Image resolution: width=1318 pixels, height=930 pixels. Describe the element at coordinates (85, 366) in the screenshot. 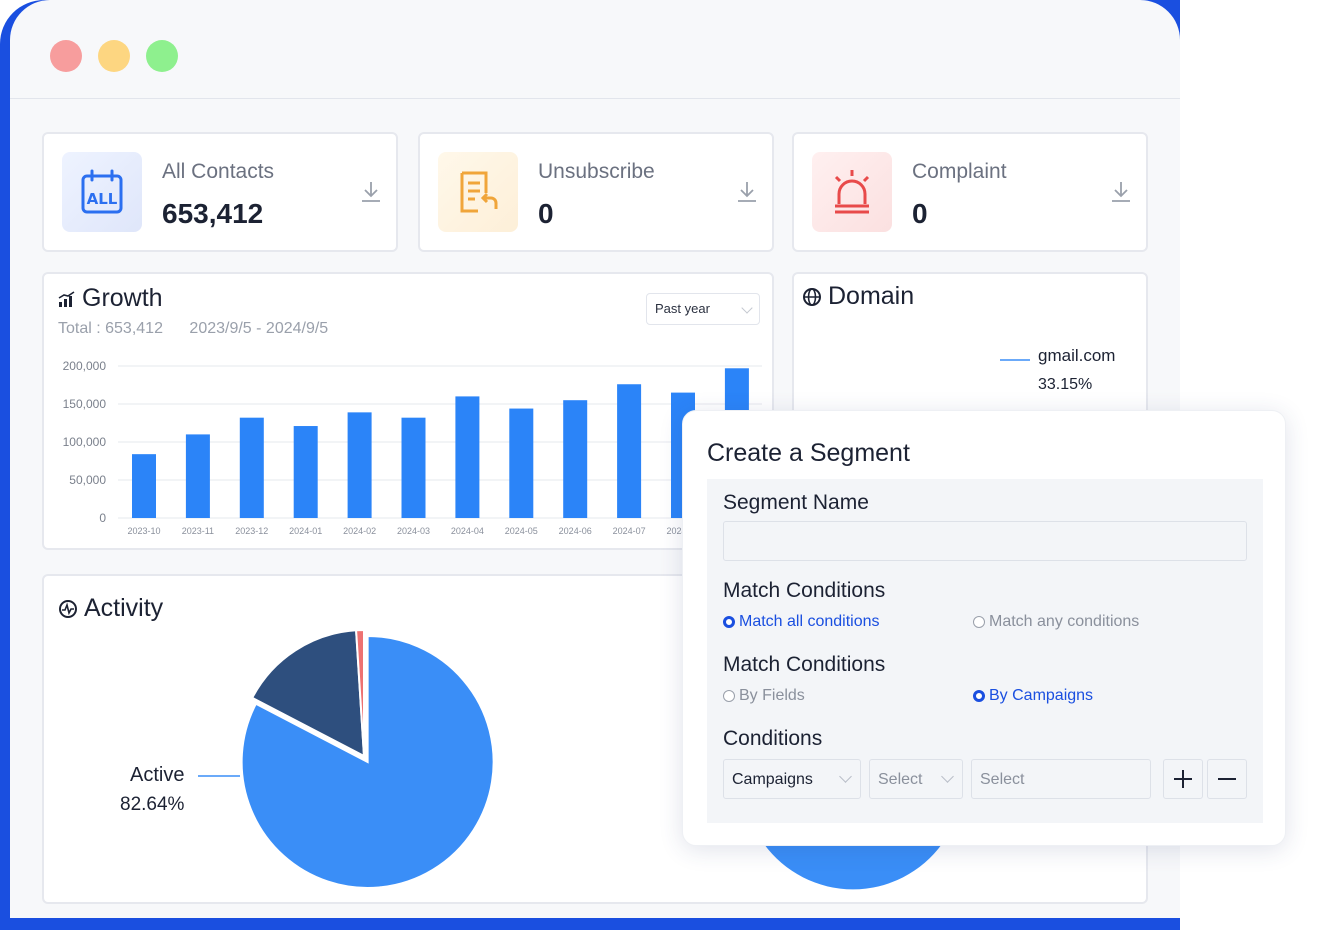

I see `y-tick-label: 200,000` at that location.